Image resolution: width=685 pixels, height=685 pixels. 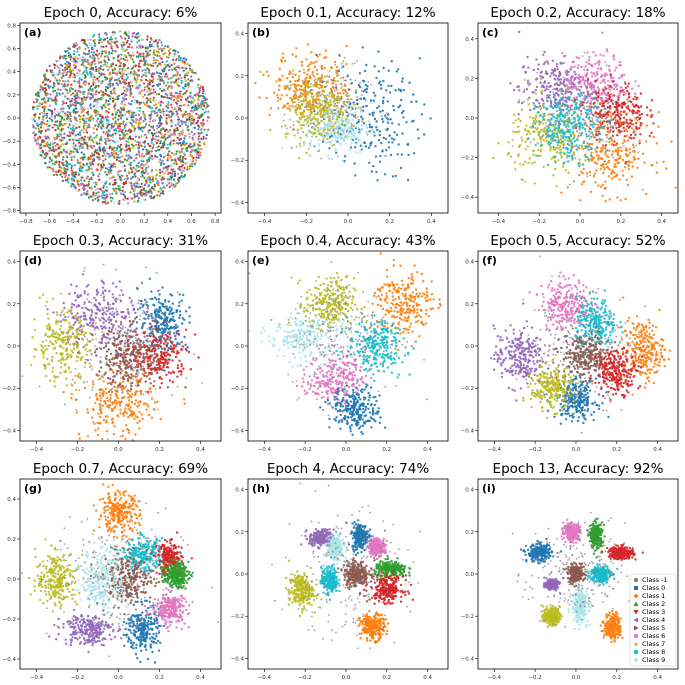 I want to click on x-tick-label: 0.4, so click(x=167, y=222).